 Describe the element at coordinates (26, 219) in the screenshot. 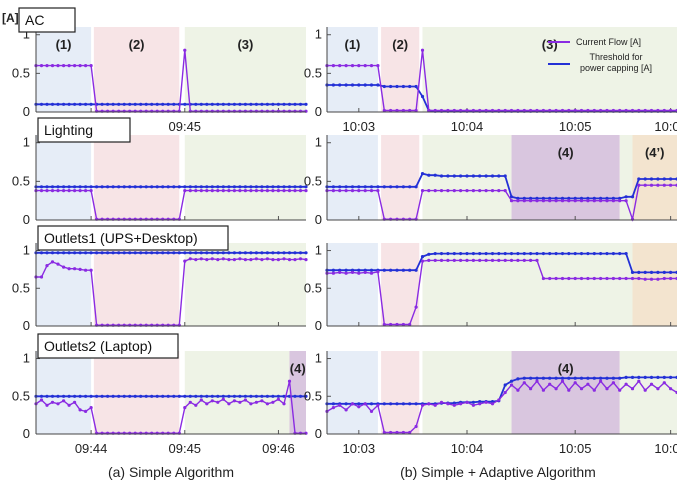

I see `y-tick-label: 0` at that location.